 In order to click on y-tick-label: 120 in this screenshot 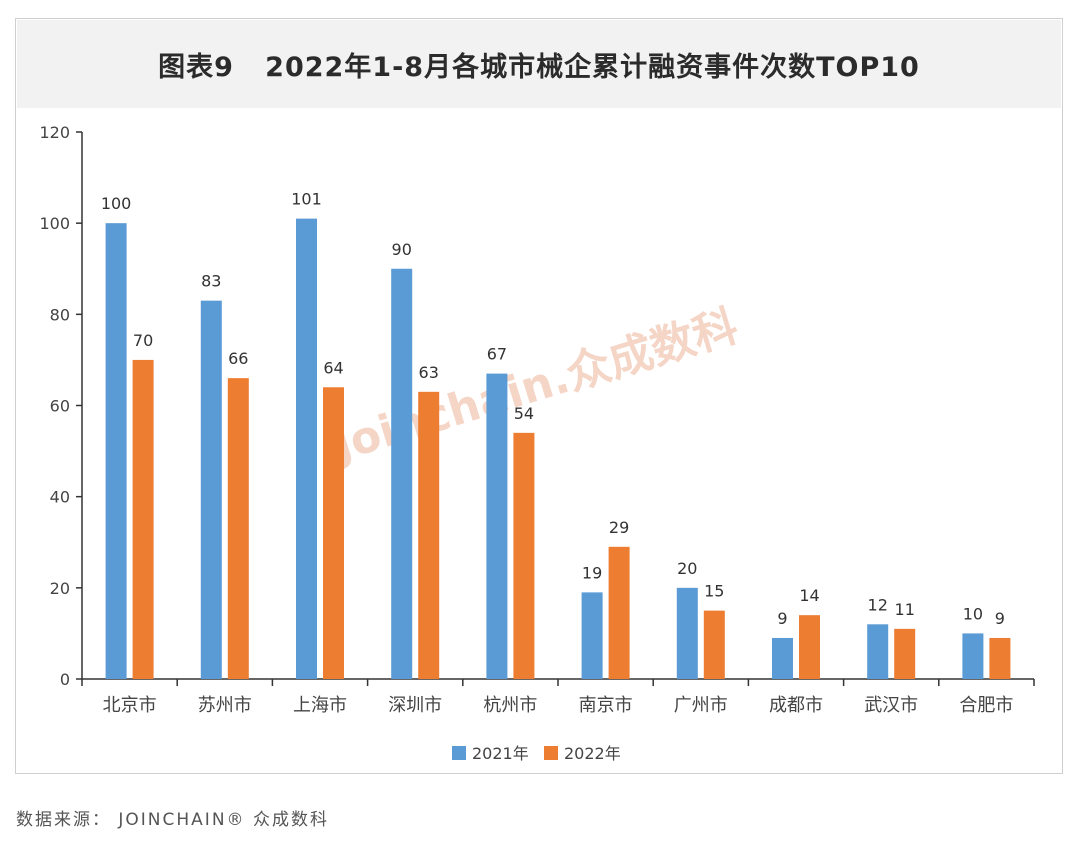, I will do `click(54, 132)`.